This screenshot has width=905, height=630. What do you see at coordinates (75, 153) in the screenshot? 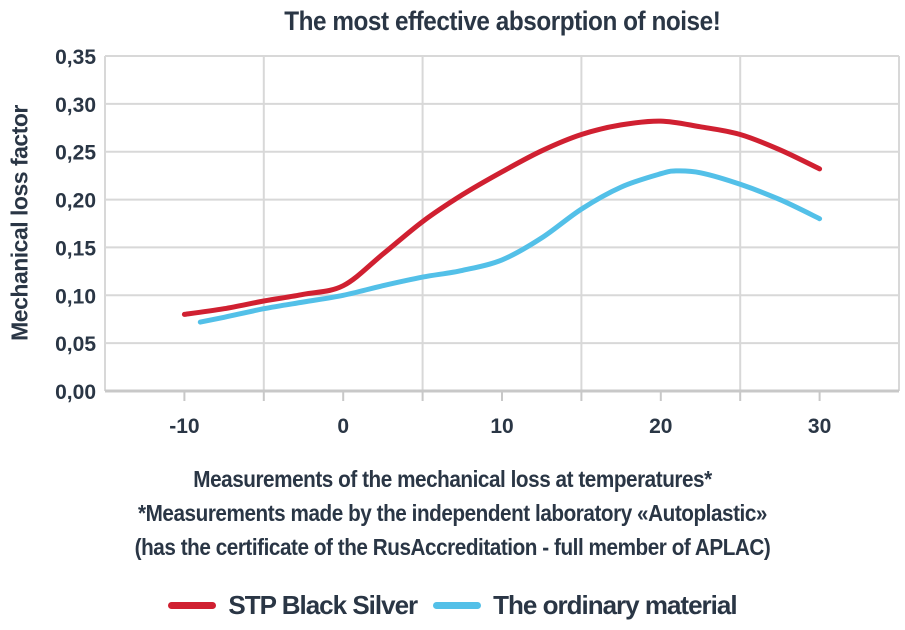
I see `y-tick-label: 0,25` at bounding box center [75, 153].